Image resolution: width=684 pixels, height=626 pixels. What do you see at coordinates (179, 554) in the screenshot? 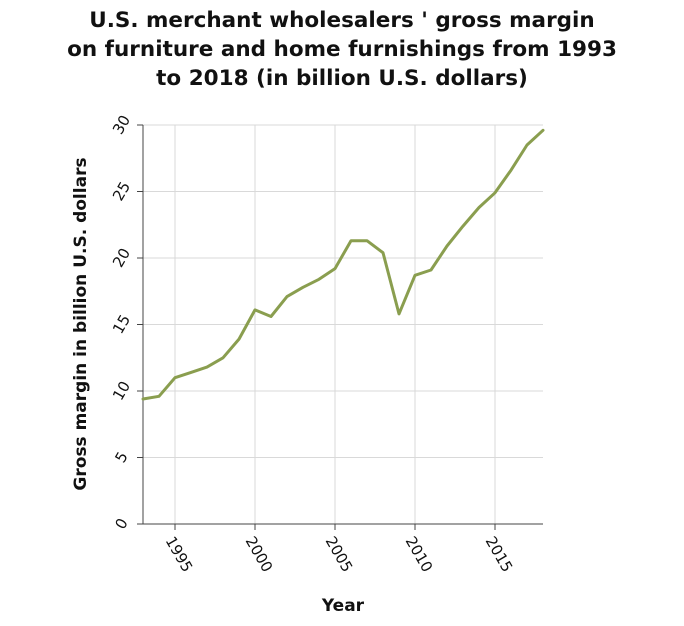
I see `x-tick-label: 1995` at bounding box center [179, 554].